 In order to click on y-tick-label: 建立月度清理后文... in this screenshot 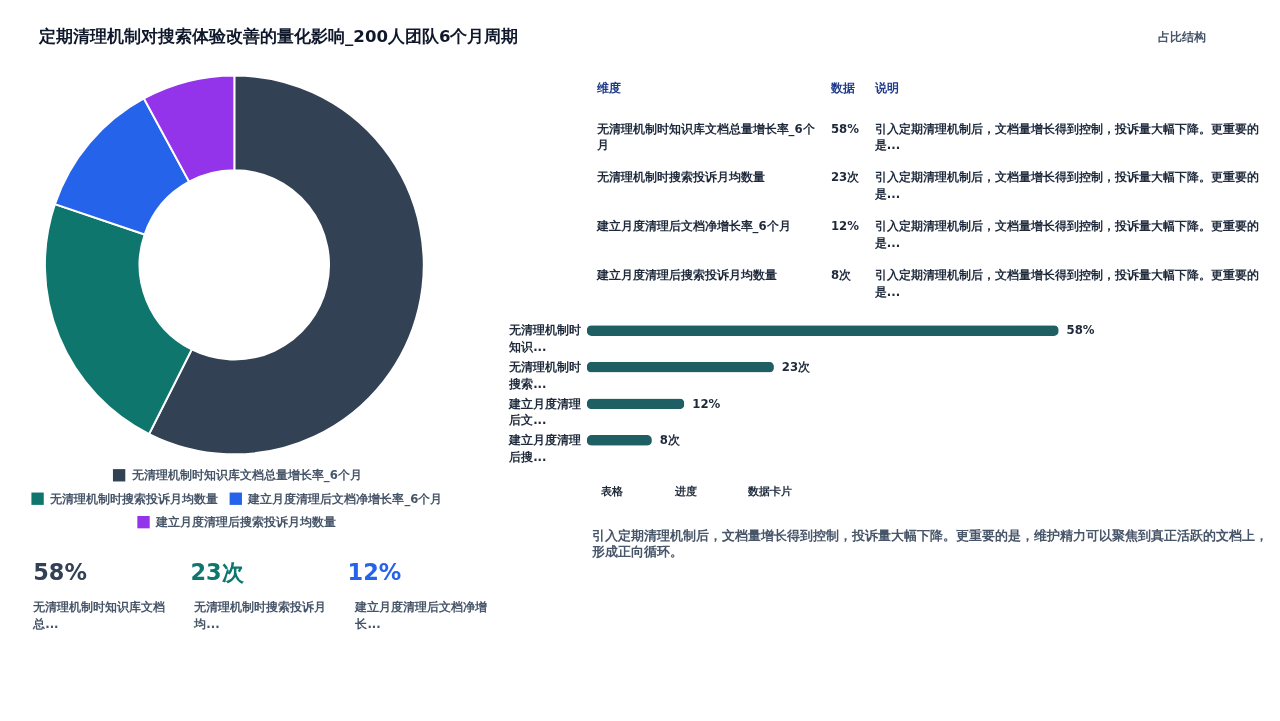, I will do `click(545, 412)`.